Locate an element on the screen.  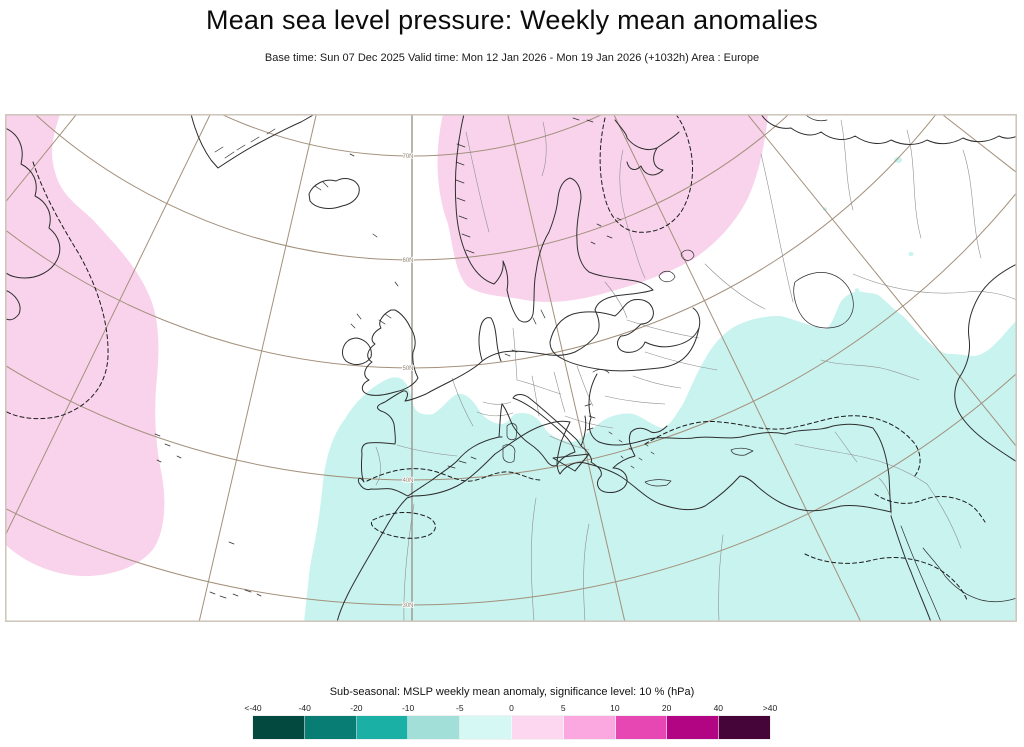
latitude-label: 40N is located at coordinates (407, 481).